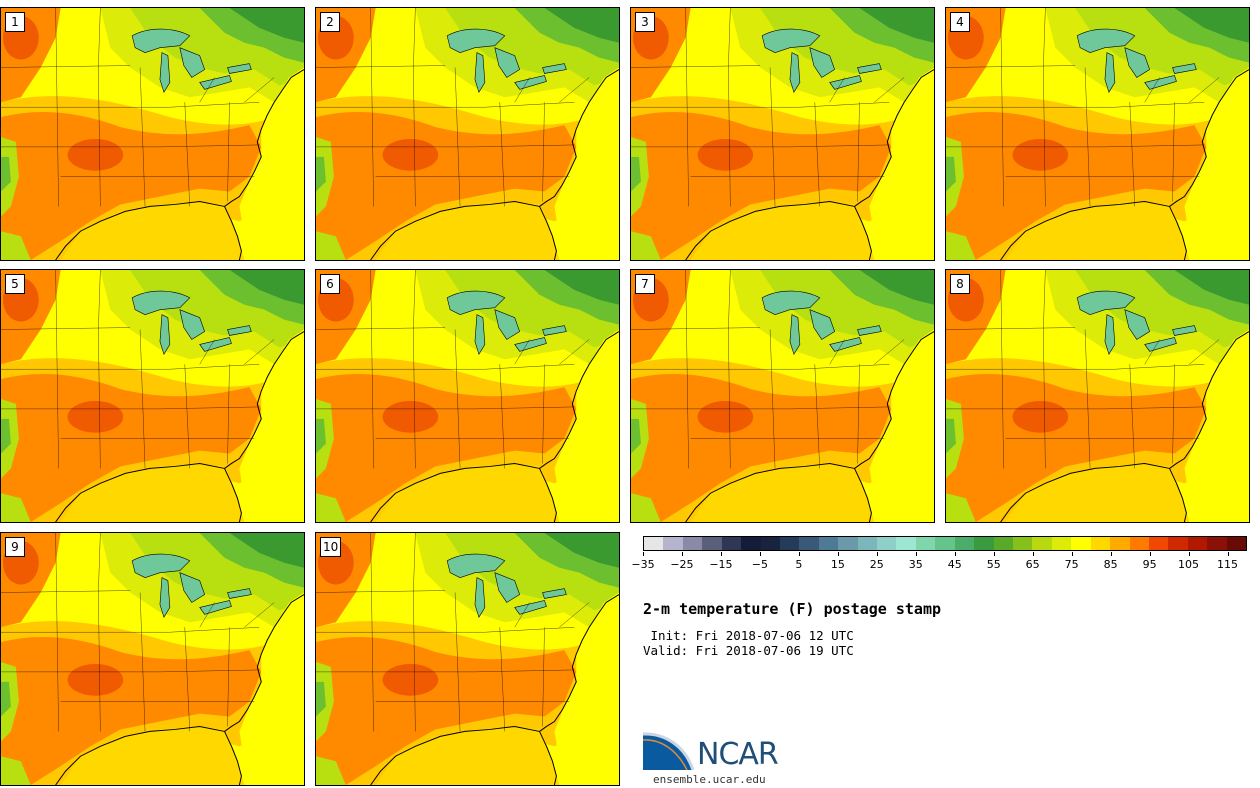  I want to click on member-map-panel: 4, so click(1097, 134).